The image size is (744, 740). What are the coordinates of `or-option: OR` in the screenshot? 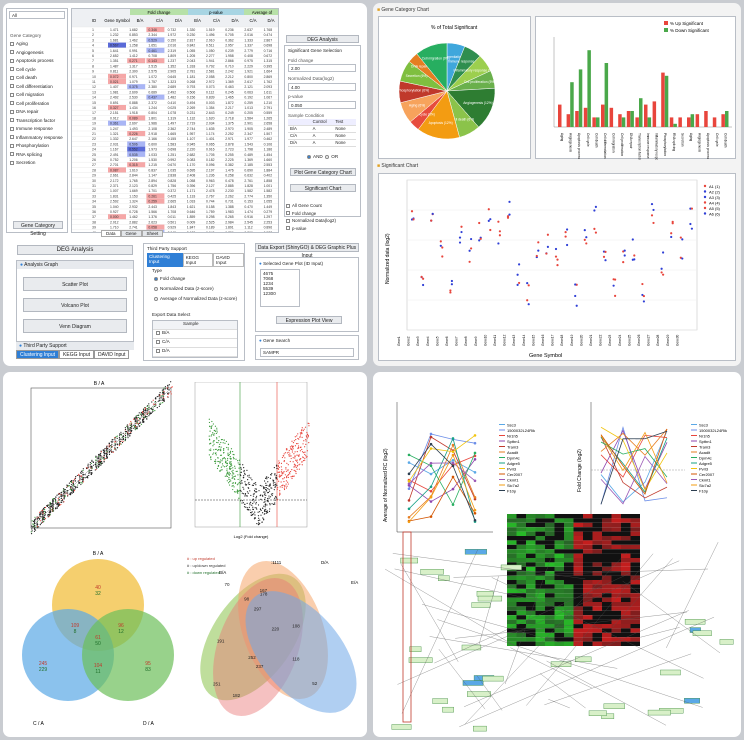 It's located at (335, 156).